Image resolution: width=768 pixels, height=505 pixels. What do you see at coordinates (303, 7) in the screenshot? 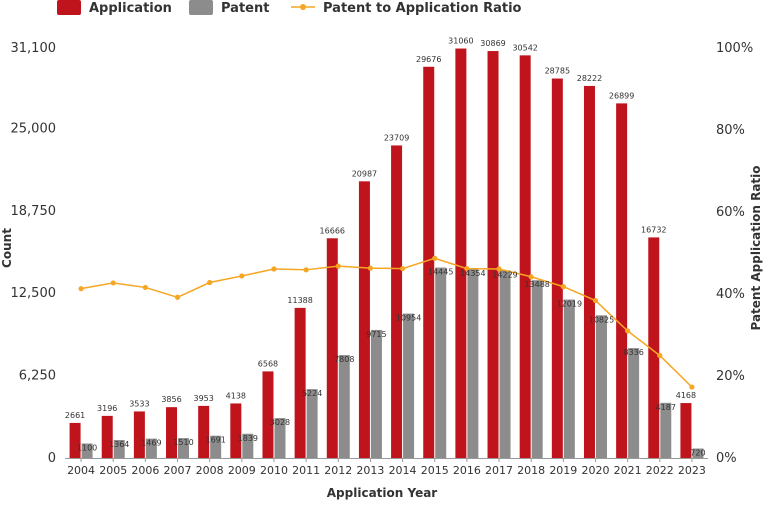
I see `legend-marker-ratio` at bounding box center [303, 7].